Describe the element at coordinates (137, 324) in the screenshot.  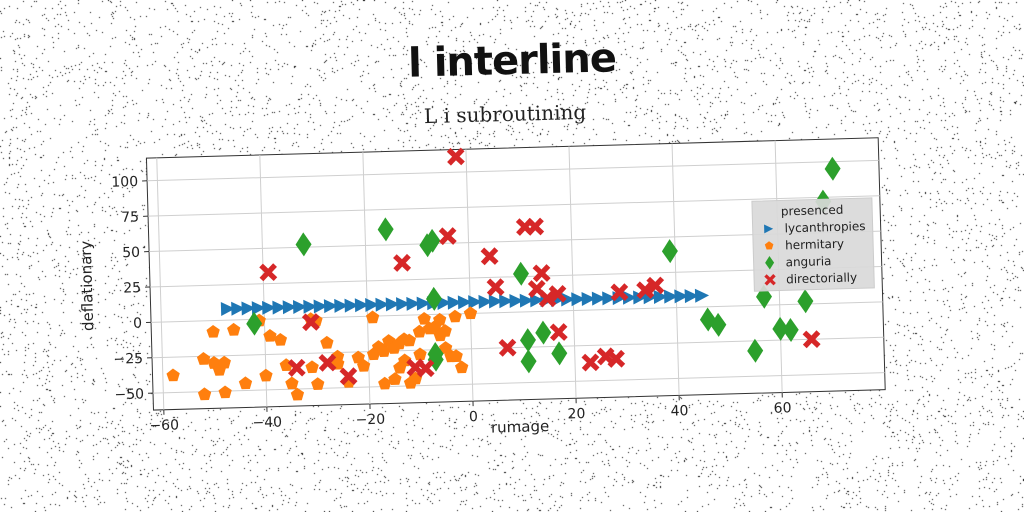
I see `y-tick-label: 0` at that location.